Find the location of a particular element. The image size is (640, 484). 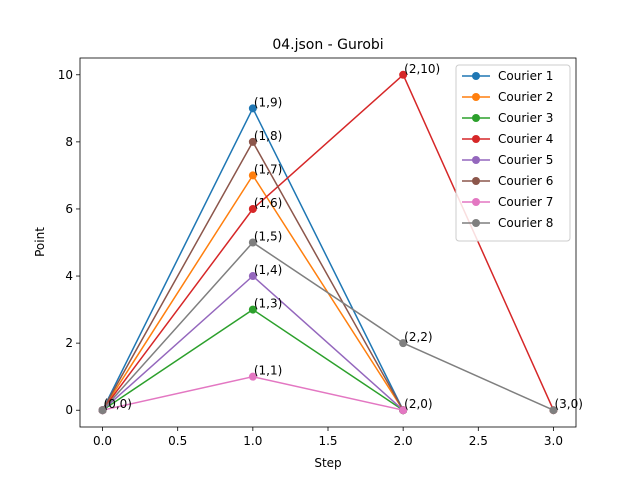

legend-label: Courier 2 is located at coordinates (525, 97).